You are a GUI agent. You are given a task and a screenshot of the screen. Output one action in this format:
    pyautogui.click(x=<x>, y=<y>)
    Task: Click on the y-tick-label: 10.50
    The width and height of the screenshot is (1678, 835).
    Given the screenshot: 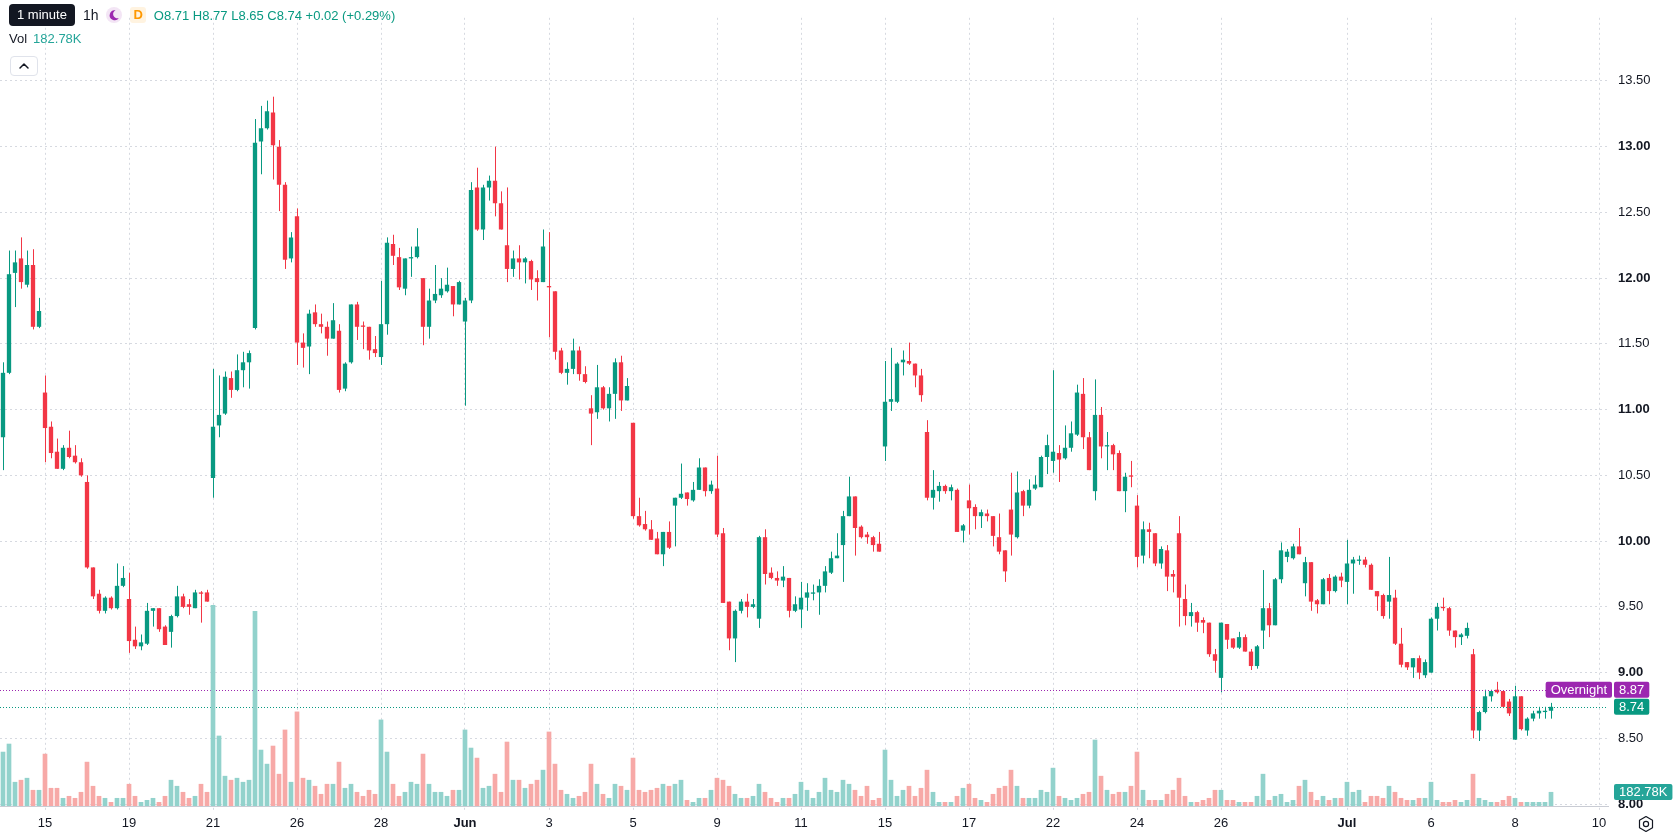 What is the action you would take?
    pyautogui.click(x=1634, y=474)
    